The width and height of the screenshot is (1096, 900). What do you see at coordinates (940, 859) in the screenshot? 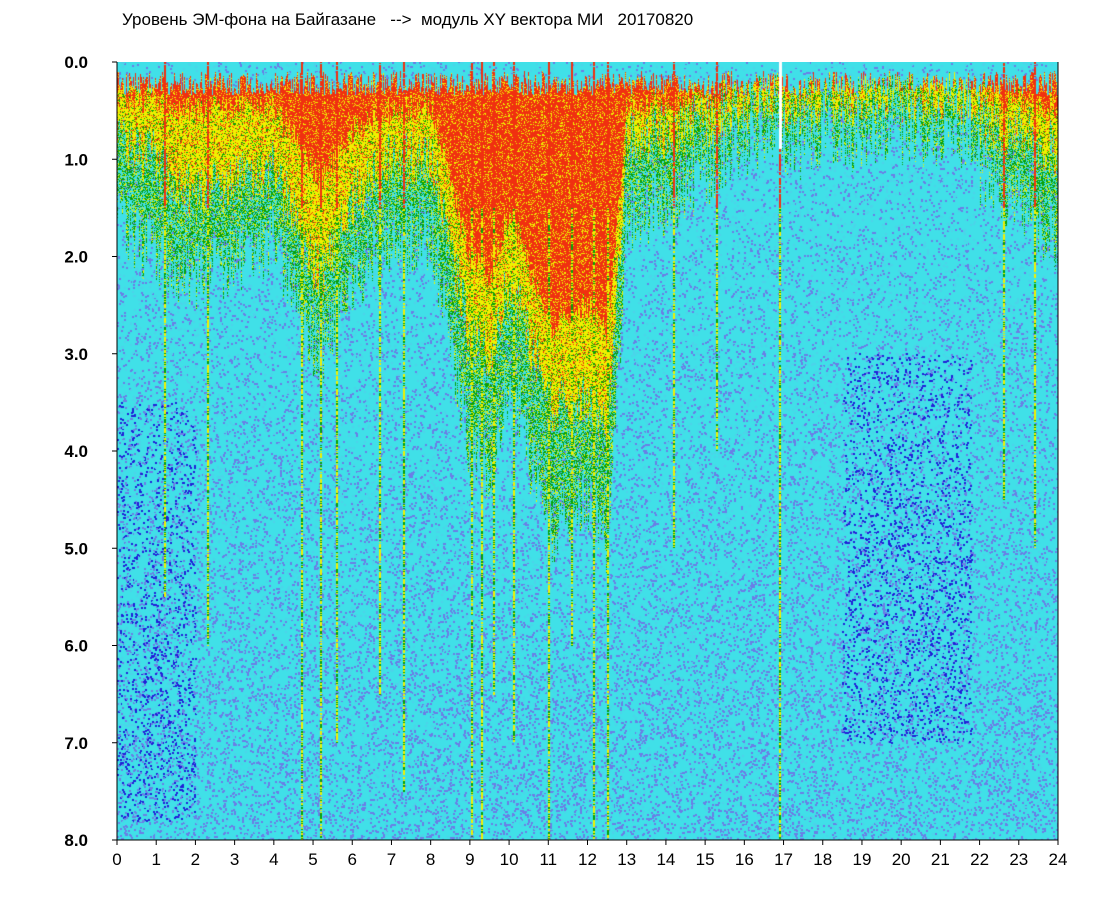
I see `x-tick-label: 21` at bounding box center [940, 859].